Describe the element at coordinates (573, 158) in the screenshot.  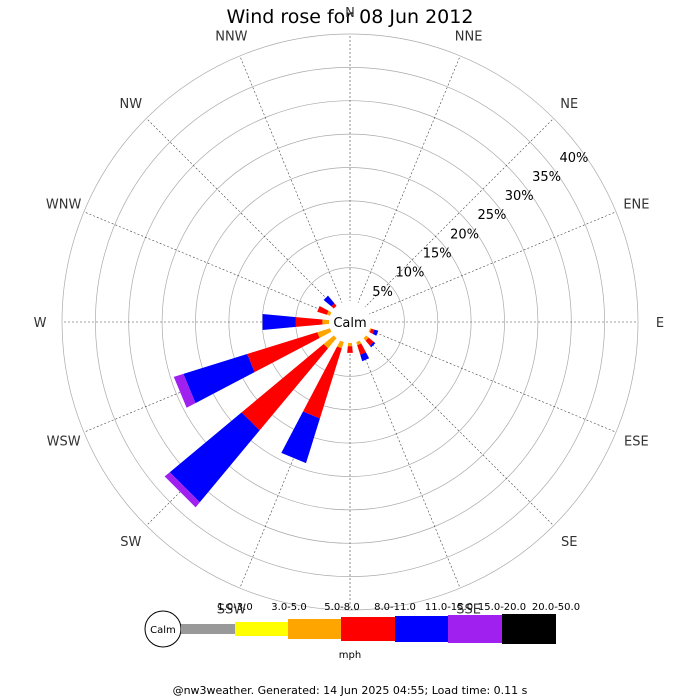
I see `radial-tick-label: 40%` at that location.